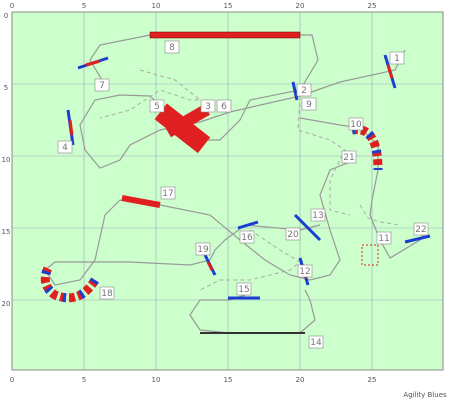 Image resolution: width=474 pixels, height=400 pixels. I want to click on left-tick-label: 5, so click(6, 88).